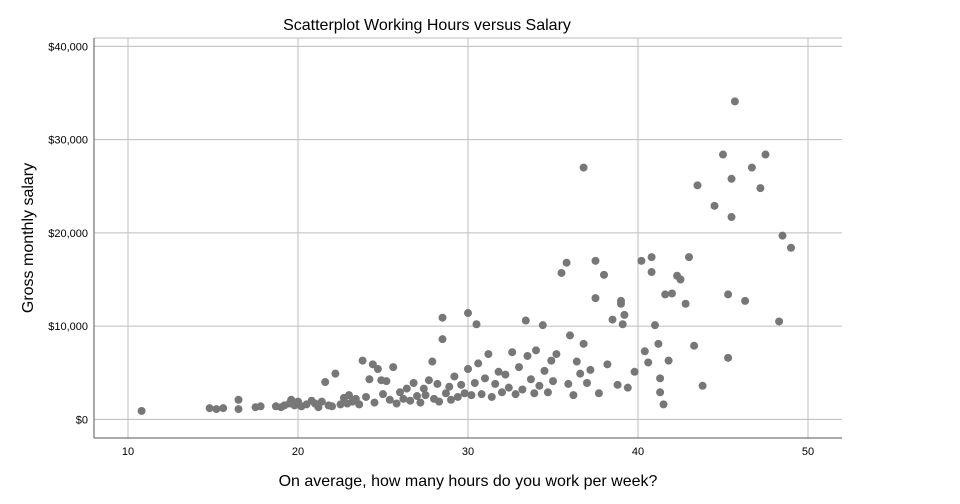  I want to click on x-tick-label: 30, so click(468, 452).